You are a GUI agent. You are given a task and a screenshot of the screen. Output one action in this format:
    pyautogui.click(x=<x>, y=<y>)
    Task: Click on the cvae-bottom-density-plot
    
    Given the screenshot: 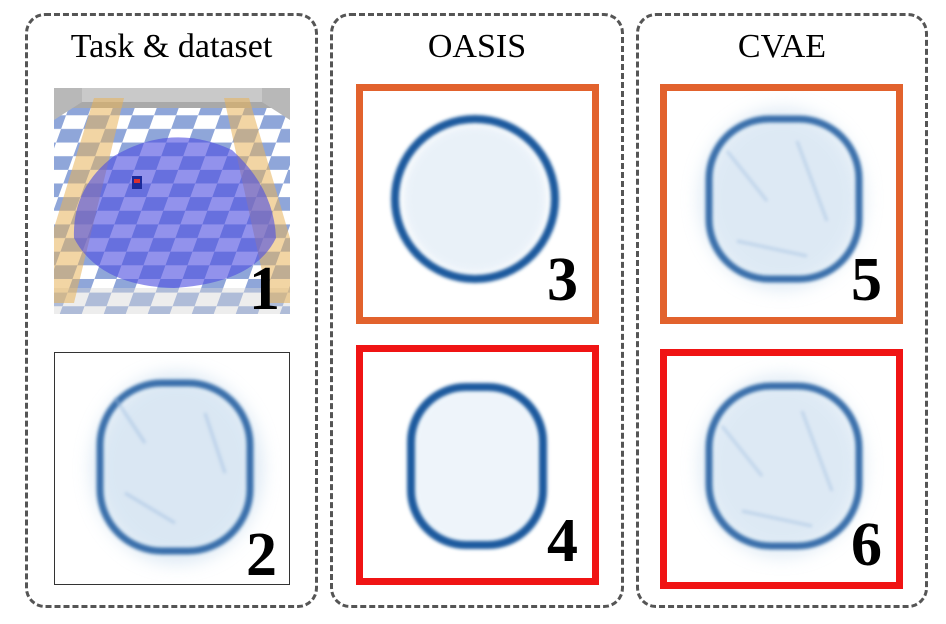 What is the action you would take?
    pyautogui.click(x=782, y=466)
    